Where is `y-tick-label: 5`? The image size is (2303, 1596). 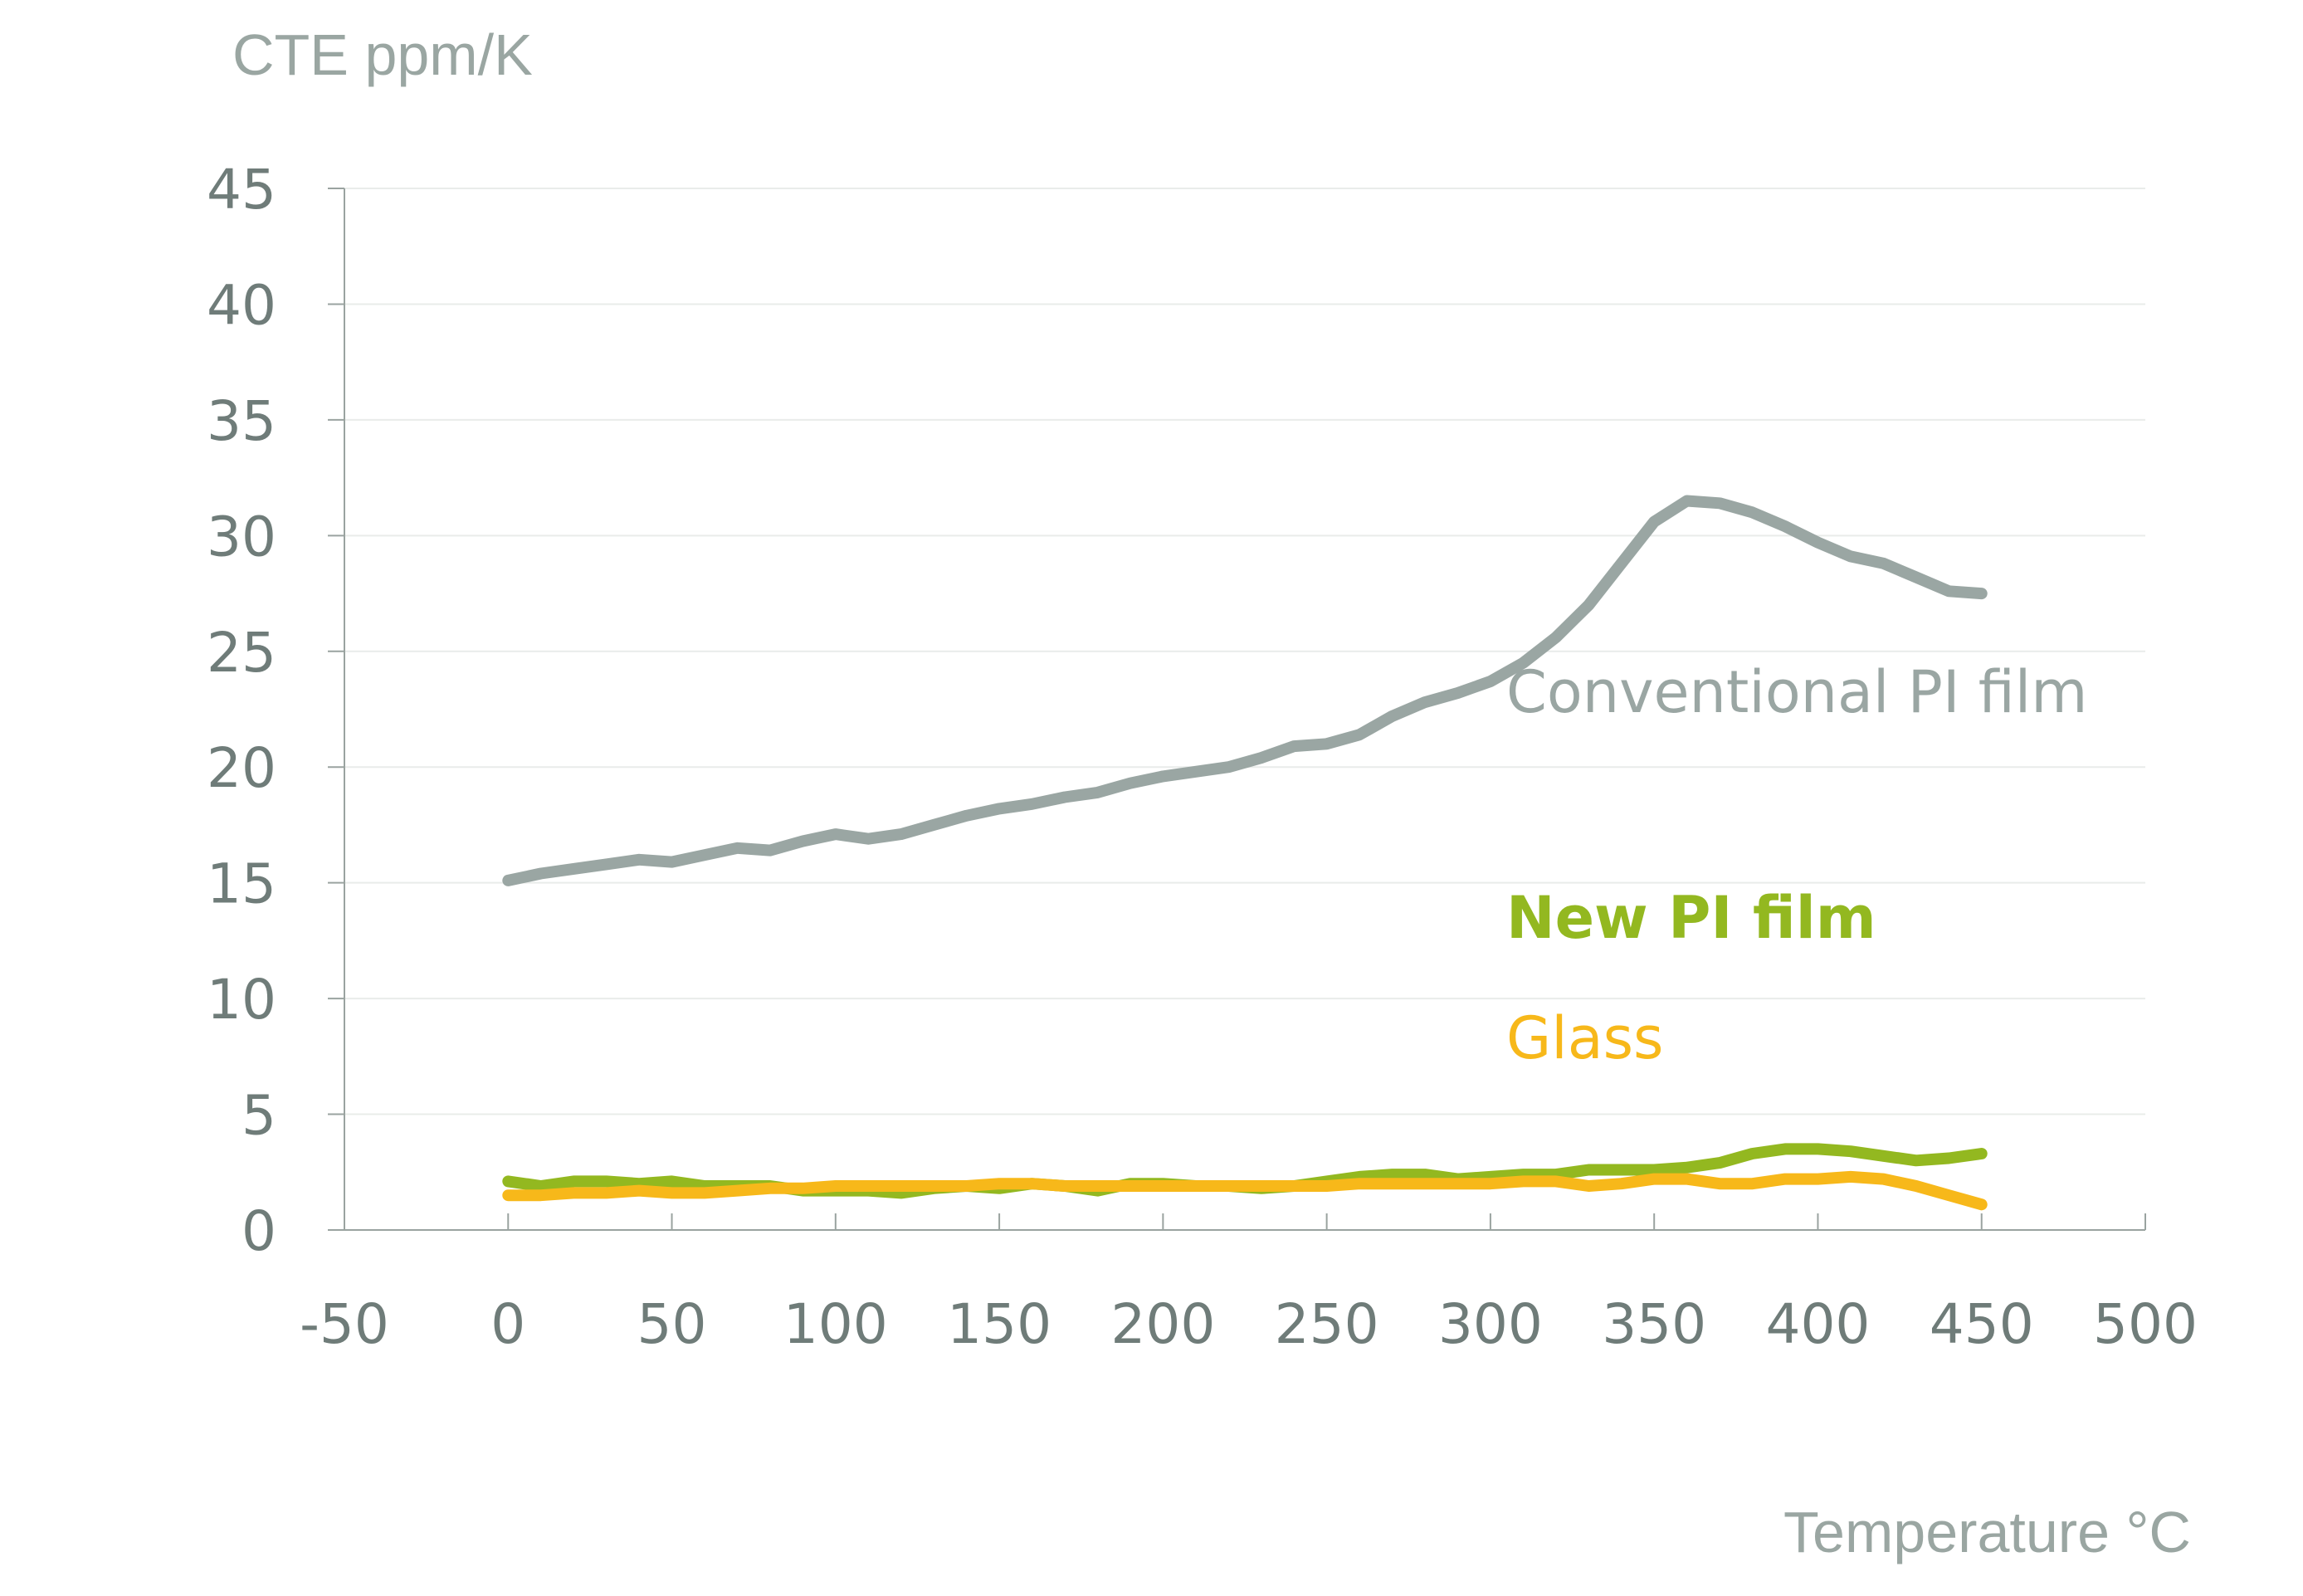 y-tick-label: 5 is located at coordinates (259, 1116).